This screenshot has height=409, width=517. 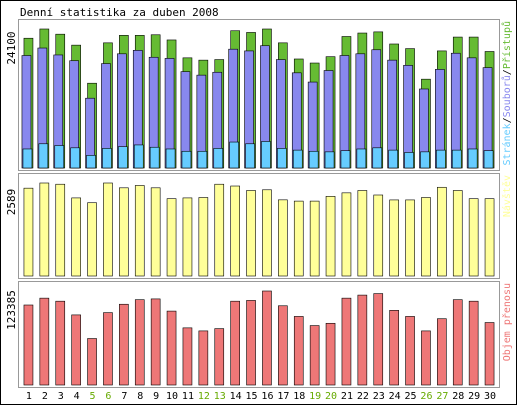 What do you see at coordinates (507, 93) in the screenshot?
I see `requests-legend: Stránek/Souborů/Přístupů` at bounding box center [507, 93].